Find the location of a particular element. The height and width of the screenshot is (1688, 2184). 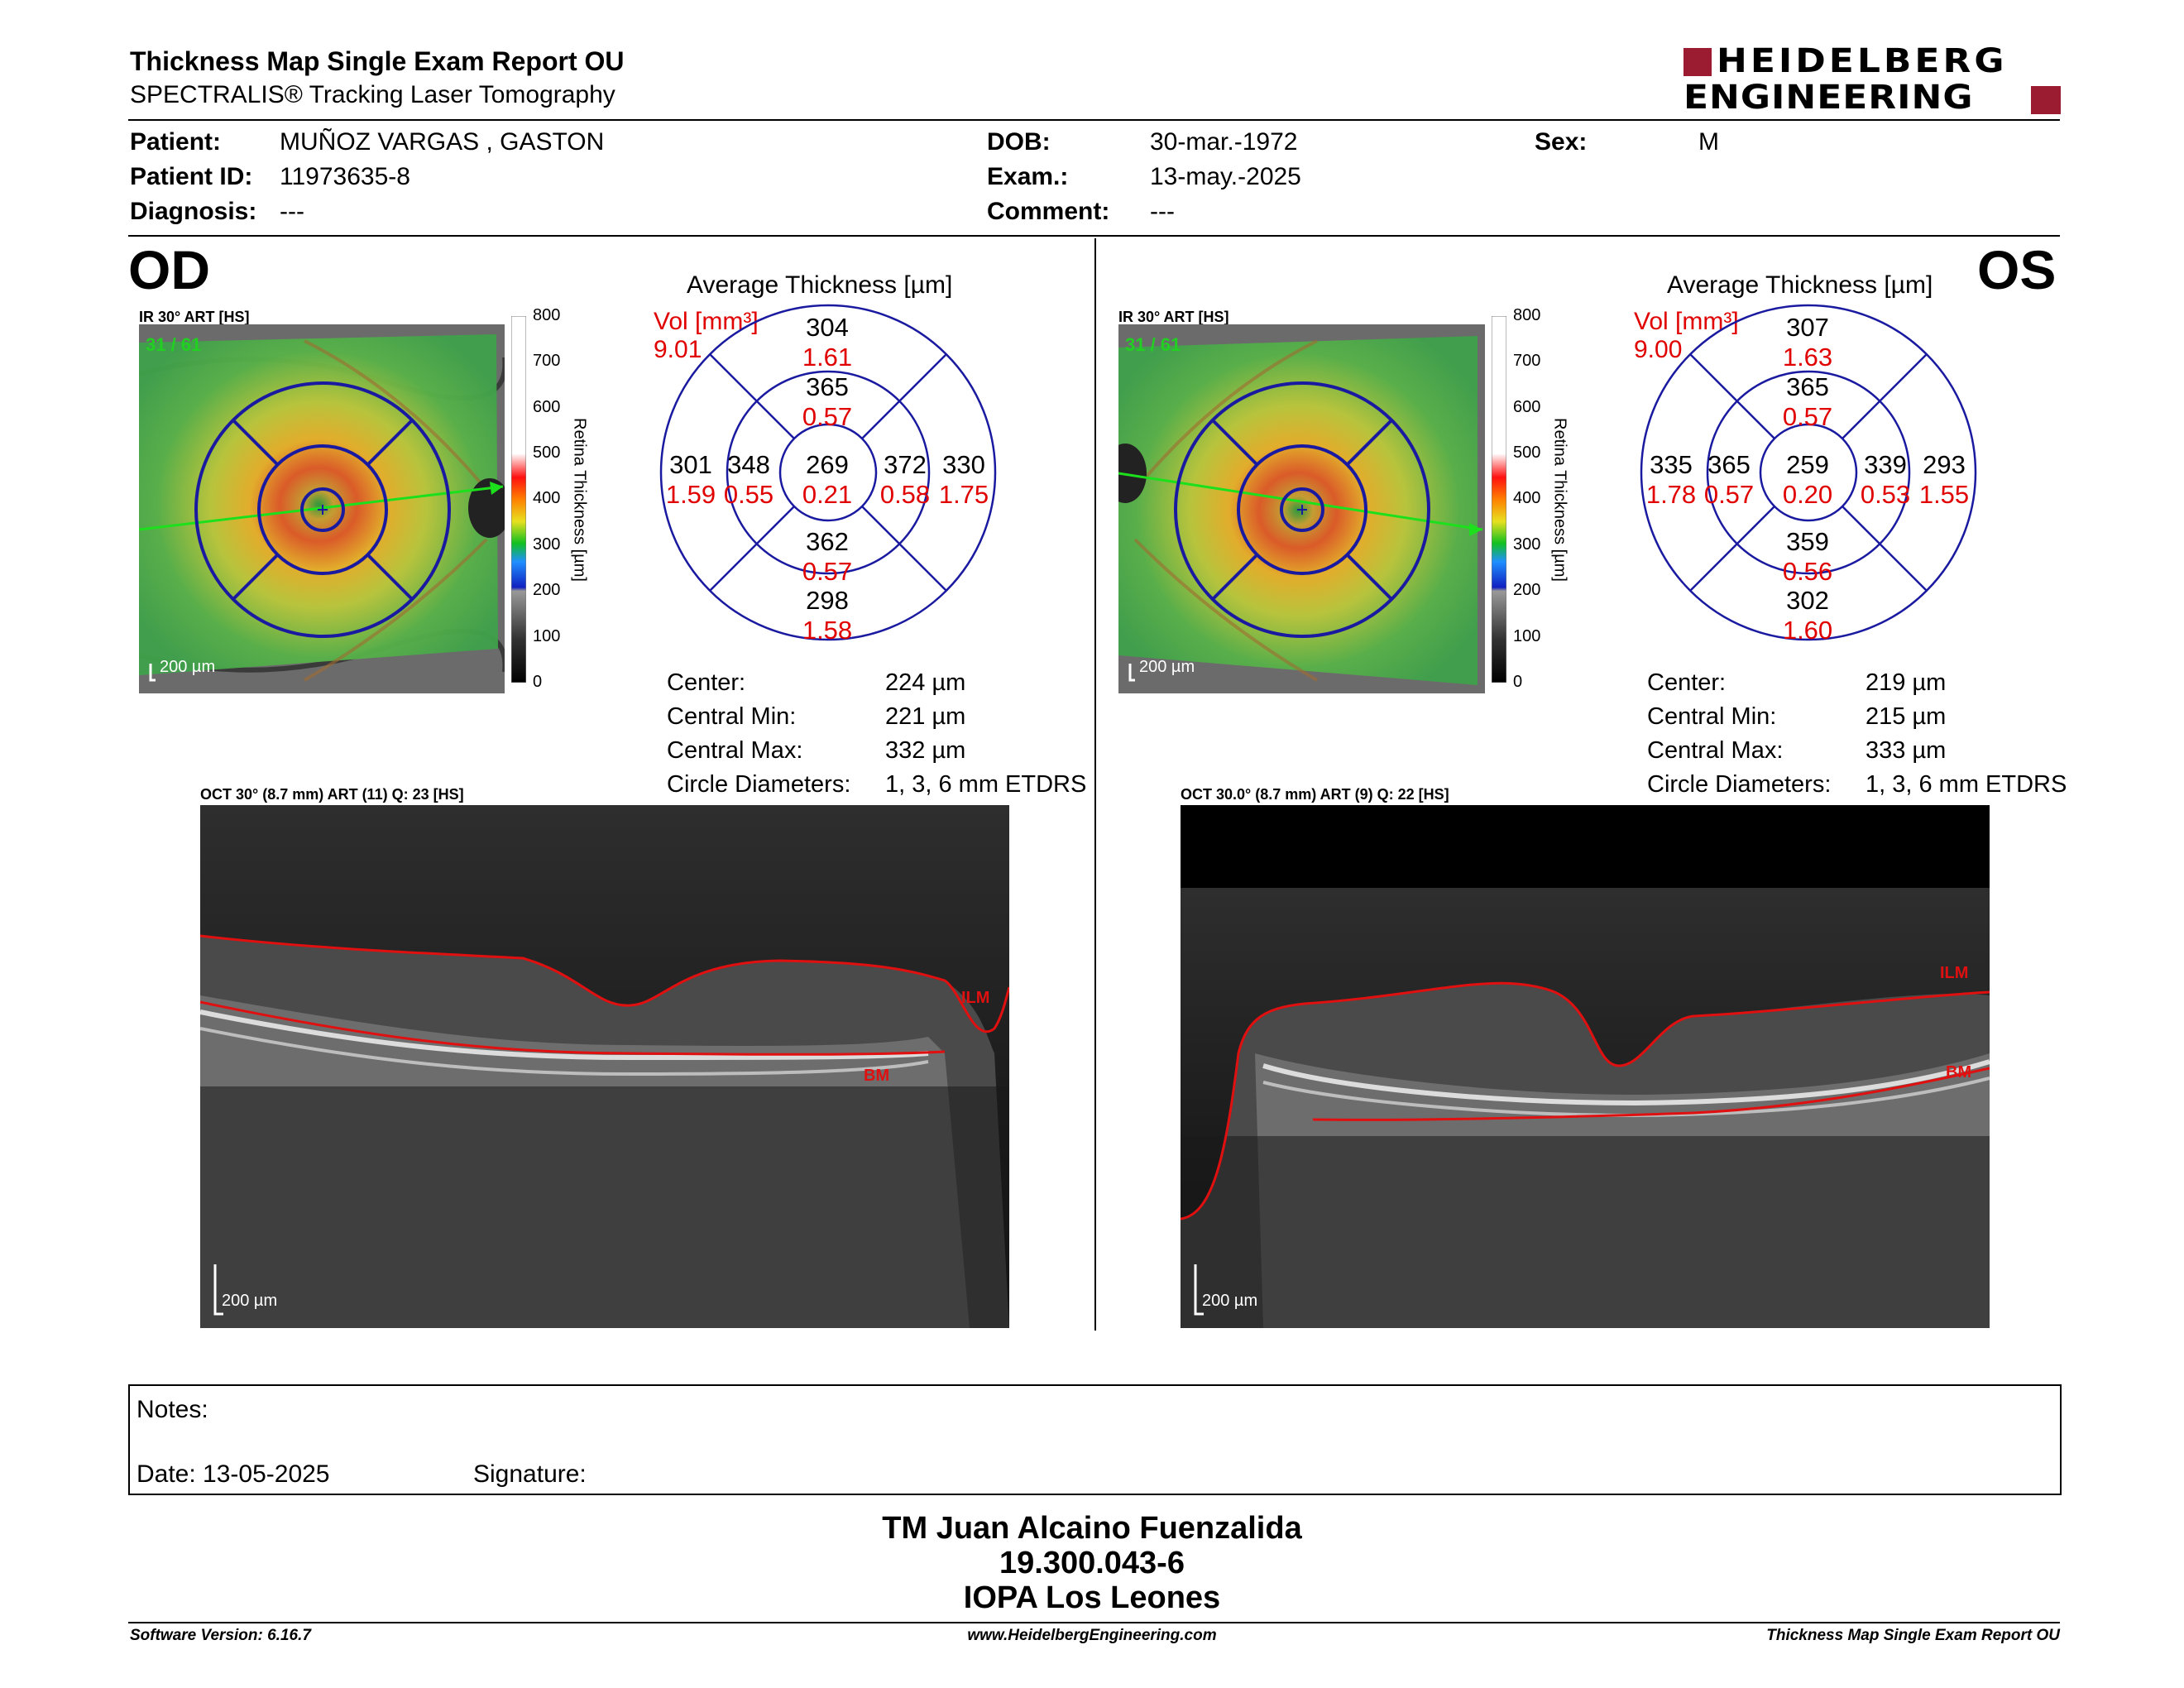

website-link: www.HeidelbergEngineering.com is located at coordinates (1092, 1635).